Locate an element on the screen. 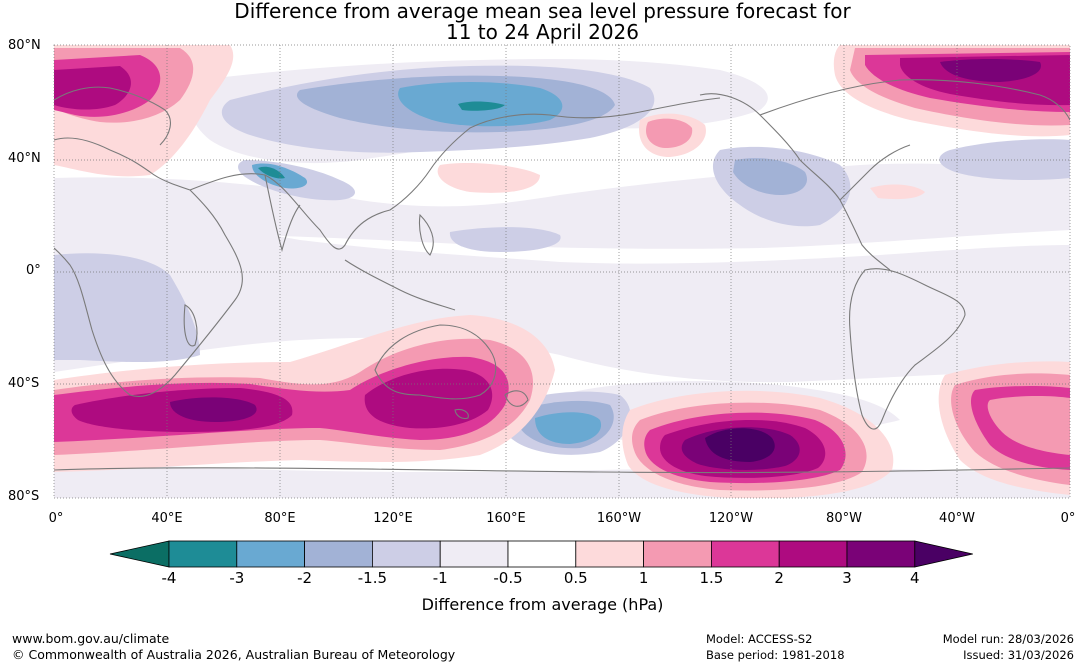  colorbar-tick-label: 2 is located at coordinates (779, 578).